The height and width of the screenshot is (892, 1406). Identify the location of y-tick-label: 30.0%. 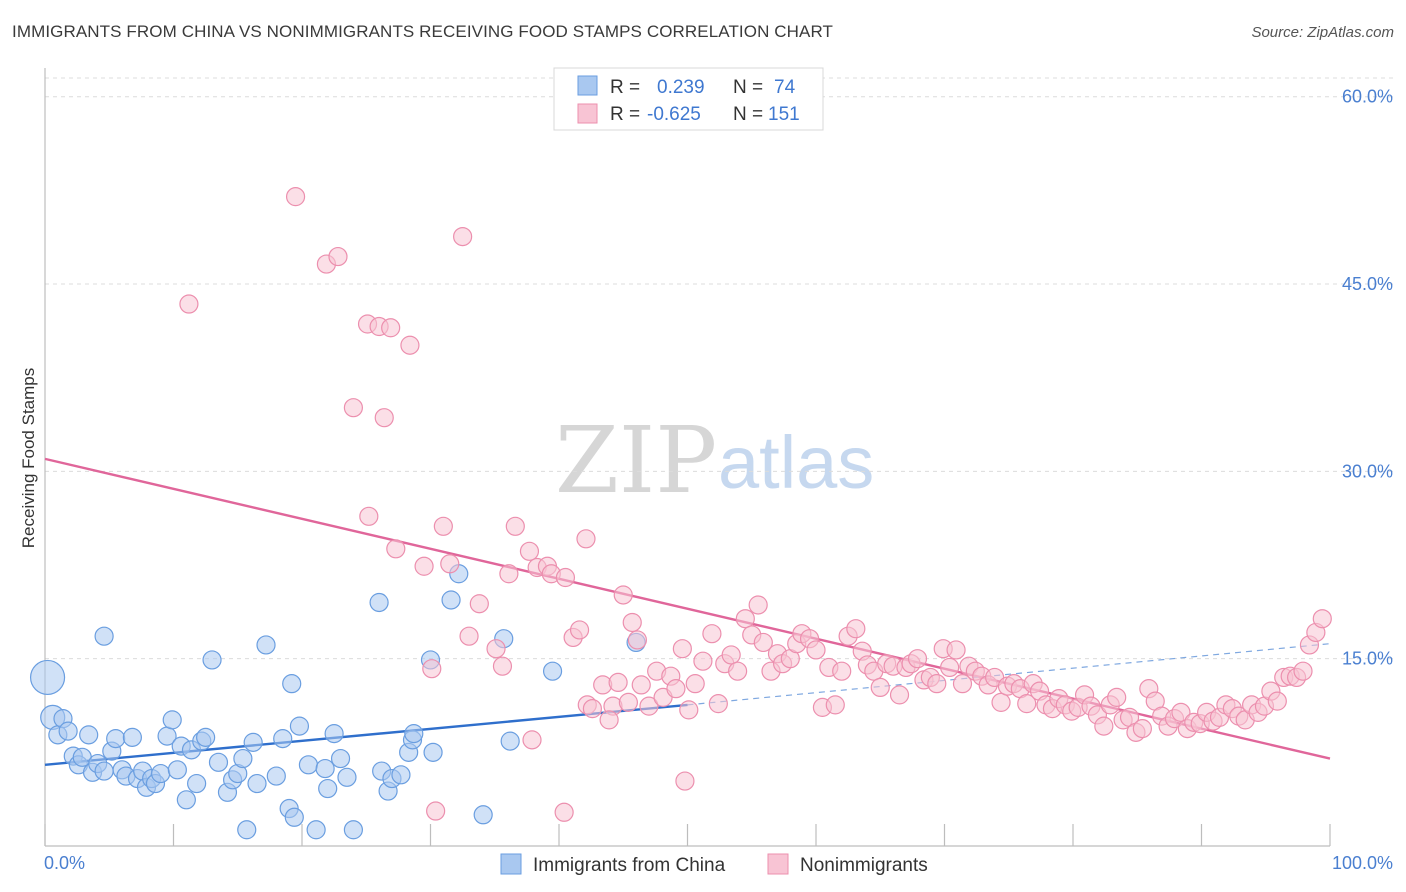
(1367, 471).